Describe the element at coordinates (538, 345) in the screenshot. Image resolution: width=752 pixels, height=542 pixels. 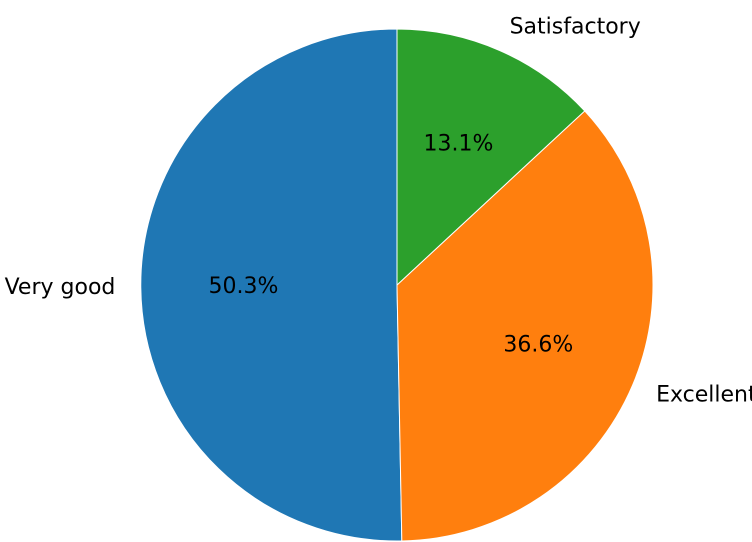
I see `pie-pct-label-excellent: 36.6%` at that location.